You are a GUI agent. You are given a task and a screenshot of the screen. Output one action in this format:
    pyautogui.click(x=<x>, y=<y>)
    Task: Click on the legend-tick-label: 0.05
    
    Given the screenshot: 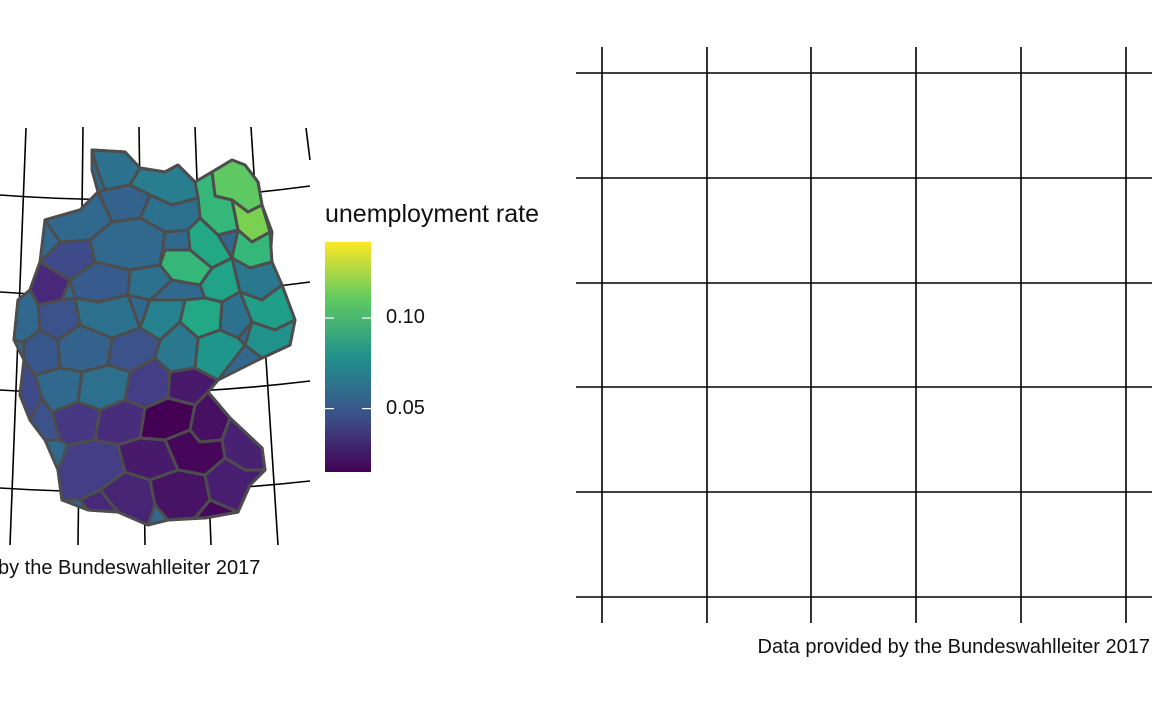 What is the action you would take?
    pyautogui.click(x=405, y=407)
    